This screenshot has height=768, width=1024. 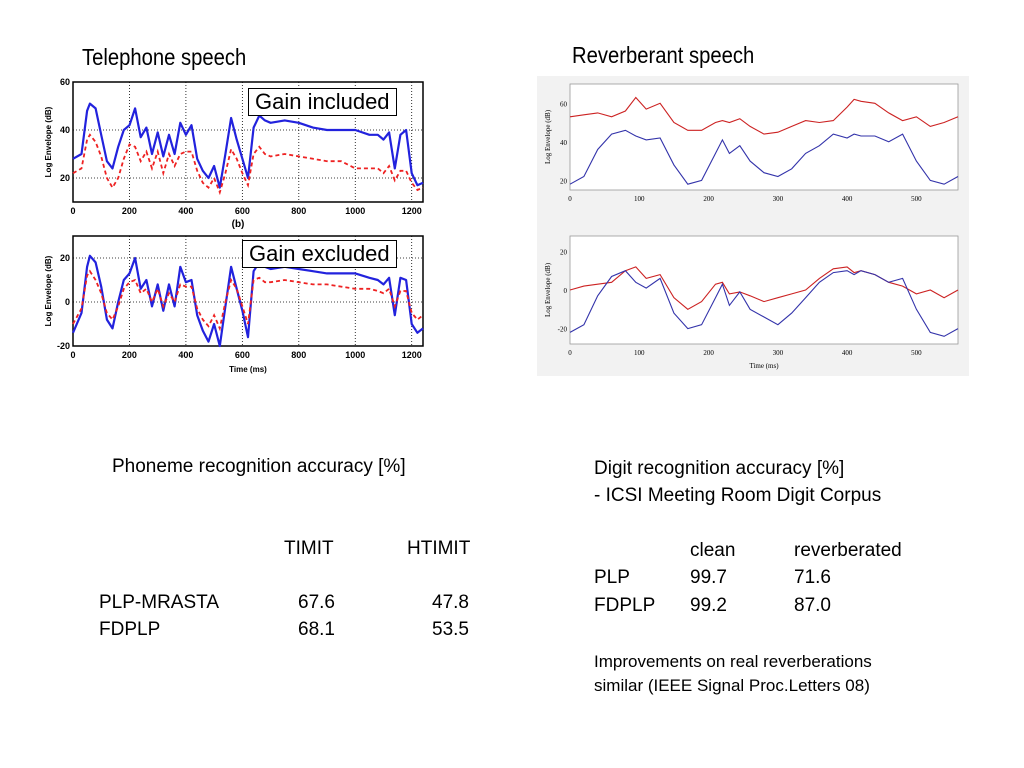 I want to click on gain-included-label: Gain included, so click(x=322, y=102).